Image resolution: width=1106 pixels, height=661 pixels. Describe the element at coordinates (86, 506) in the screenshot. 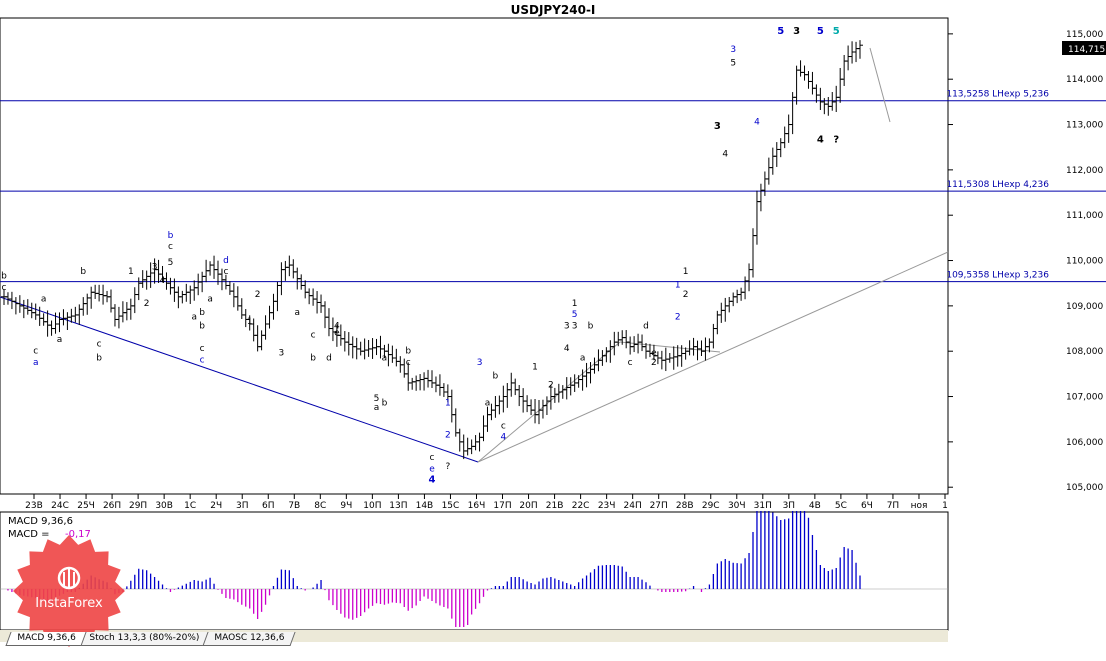

I see `x-tick-label: 25Ч` at that location.